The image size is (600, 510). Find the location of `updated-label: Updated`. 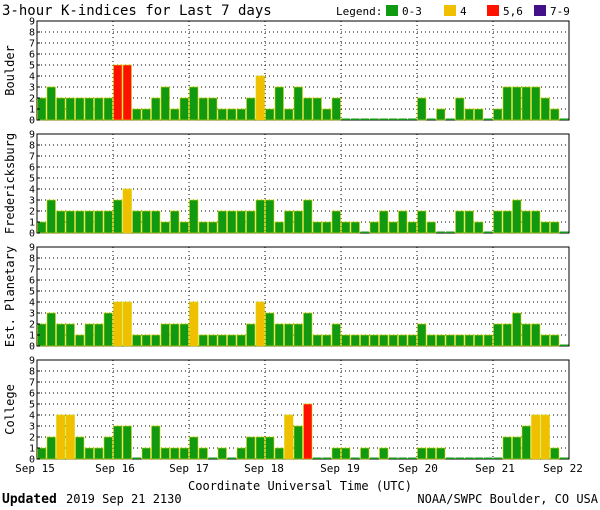

updated-label: Updated is located at coordinates (29, 499).